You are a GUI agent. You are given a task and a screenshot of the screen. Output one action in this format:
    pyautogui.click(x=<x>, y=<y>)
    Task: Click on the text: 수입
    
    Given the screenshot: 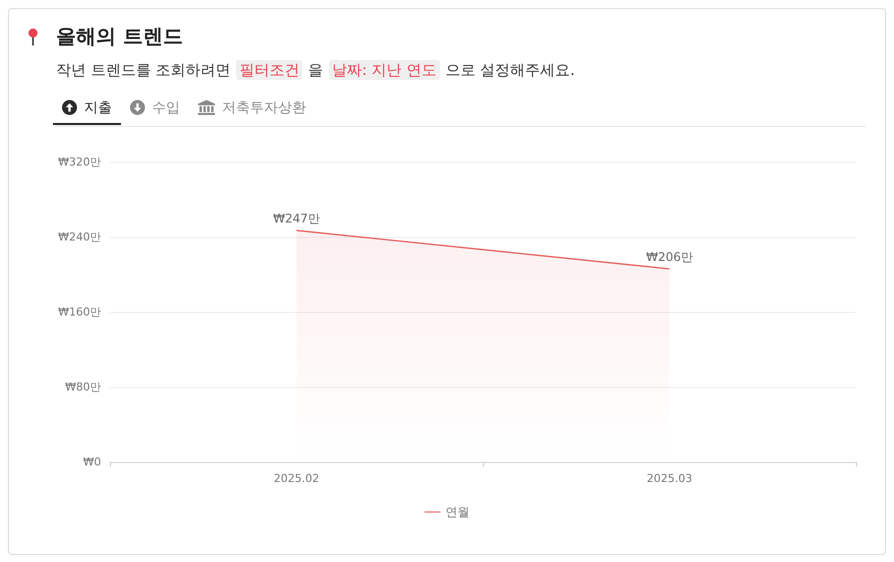 What is the action you would take?
    pyautogui.click(x=166, y=107)
    